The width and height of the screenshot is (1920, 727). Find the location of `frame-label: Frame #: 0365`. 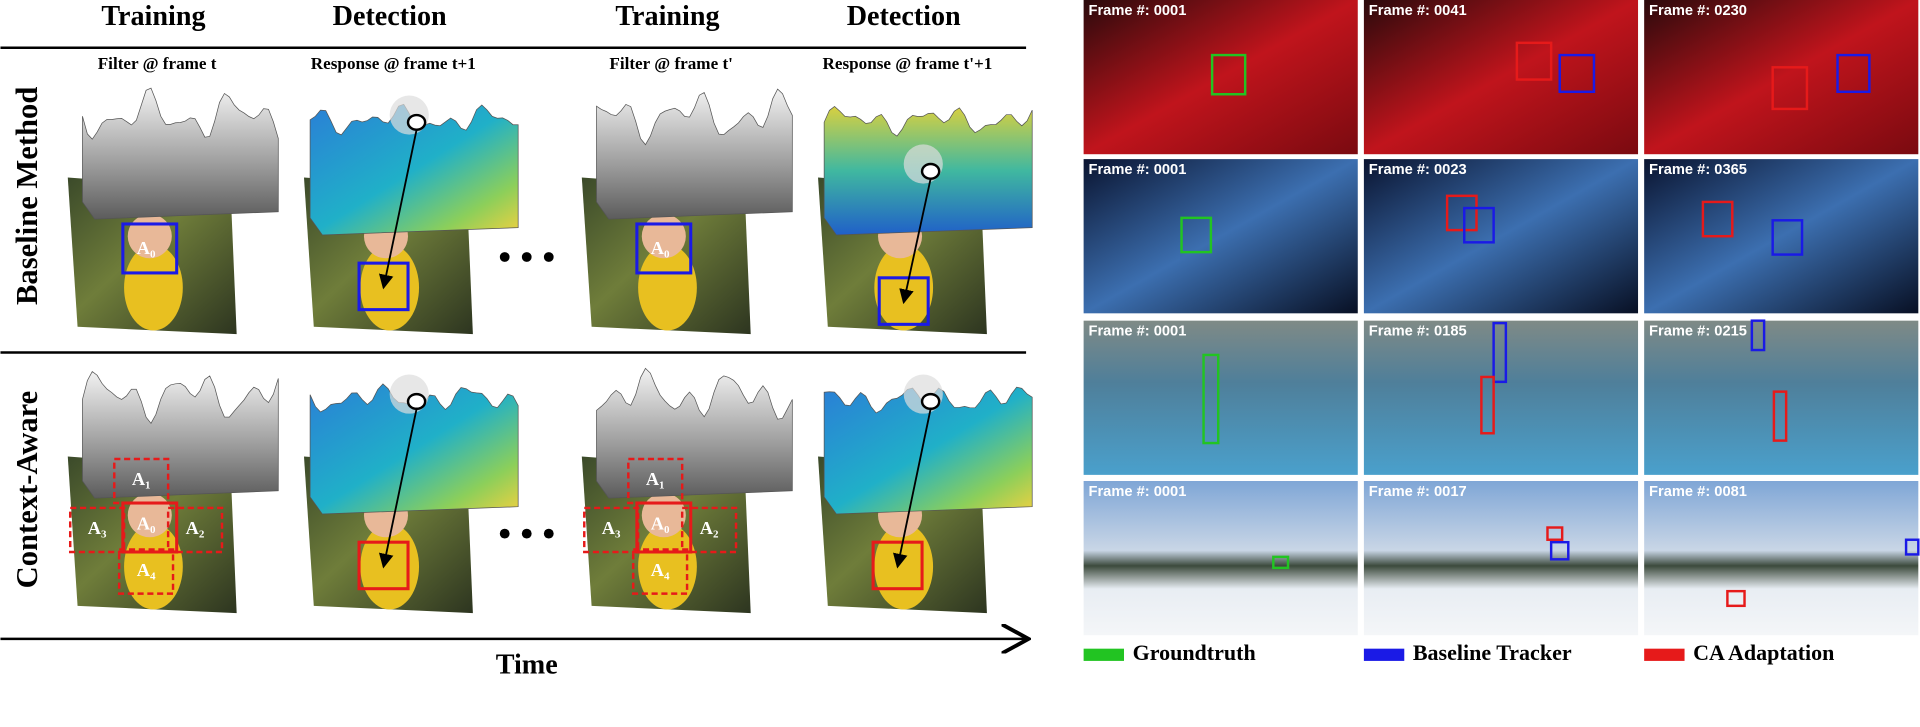

frame-label: Frame #: 0365 is located at coordinates (1698, 170).